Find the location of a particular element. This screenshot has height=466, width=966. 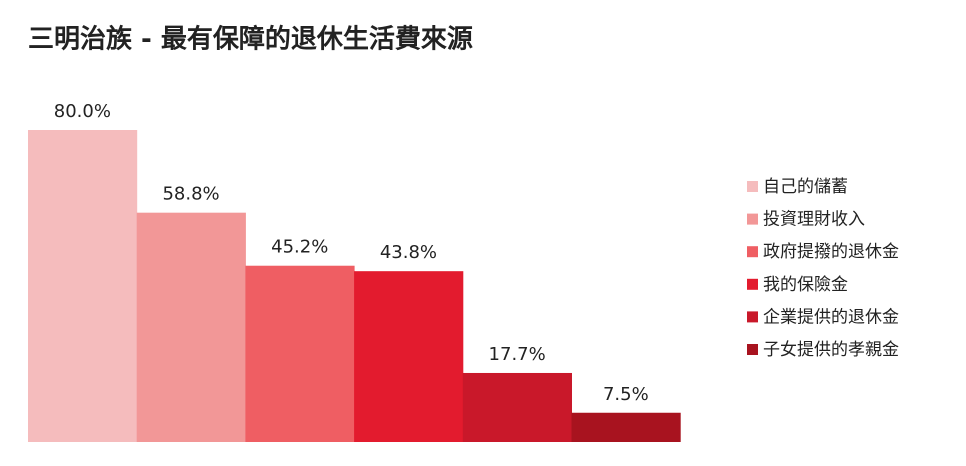

legend-label: 投資理財收入 is located at coordinates (814, 220).